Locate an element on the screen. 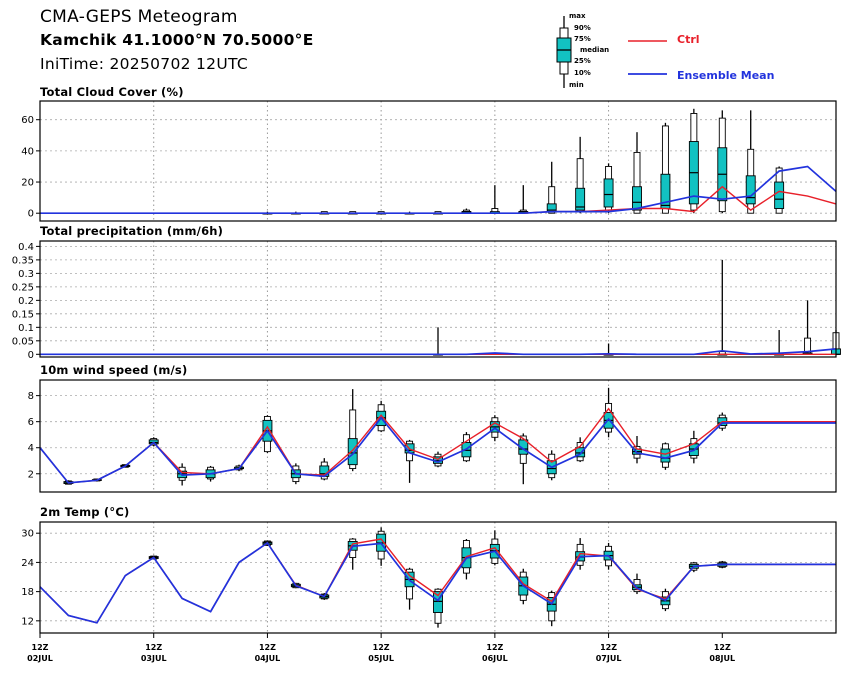  legend-p10-label: 10% is located at coordinates (582, 73).